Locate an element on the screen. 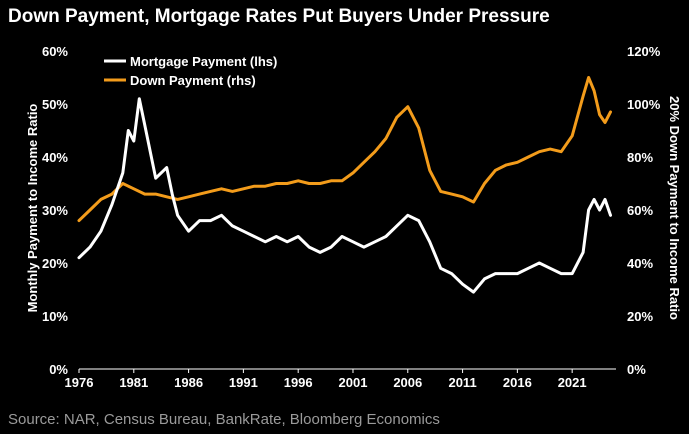 This screenshot has height=434, width=689. x-tick-label: 2006 is located at coordinates (407, 382).